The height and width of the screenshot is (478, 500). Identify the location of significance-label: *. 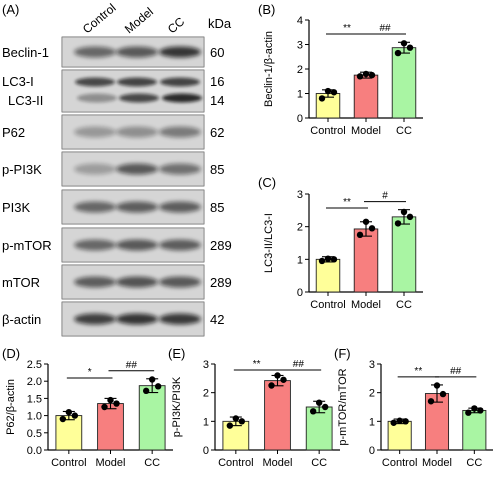
(90, 372).